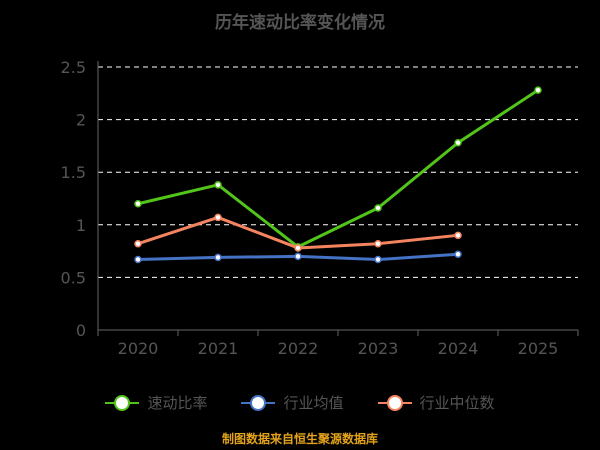 This screenshot has width=600, height=450. Describe the element at coordinates (300, 23) in the screenshot. I see `chart-title: 历年速动比率变化情况` at that location.